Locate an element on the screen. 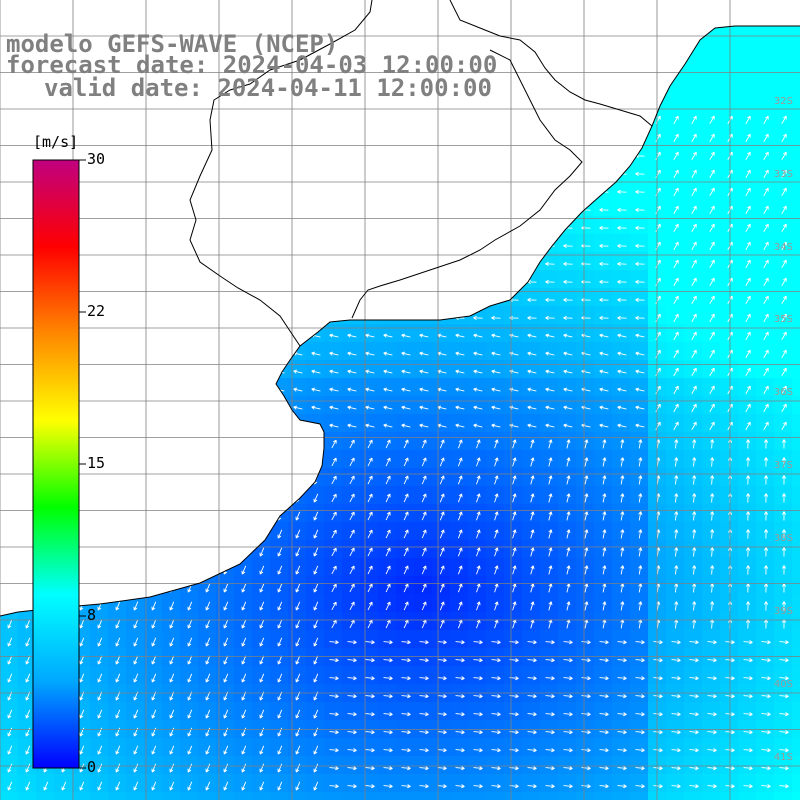 The width and height of the screenshot is (800, 800). colorbar-gradient is located at coordinates (56, 464).